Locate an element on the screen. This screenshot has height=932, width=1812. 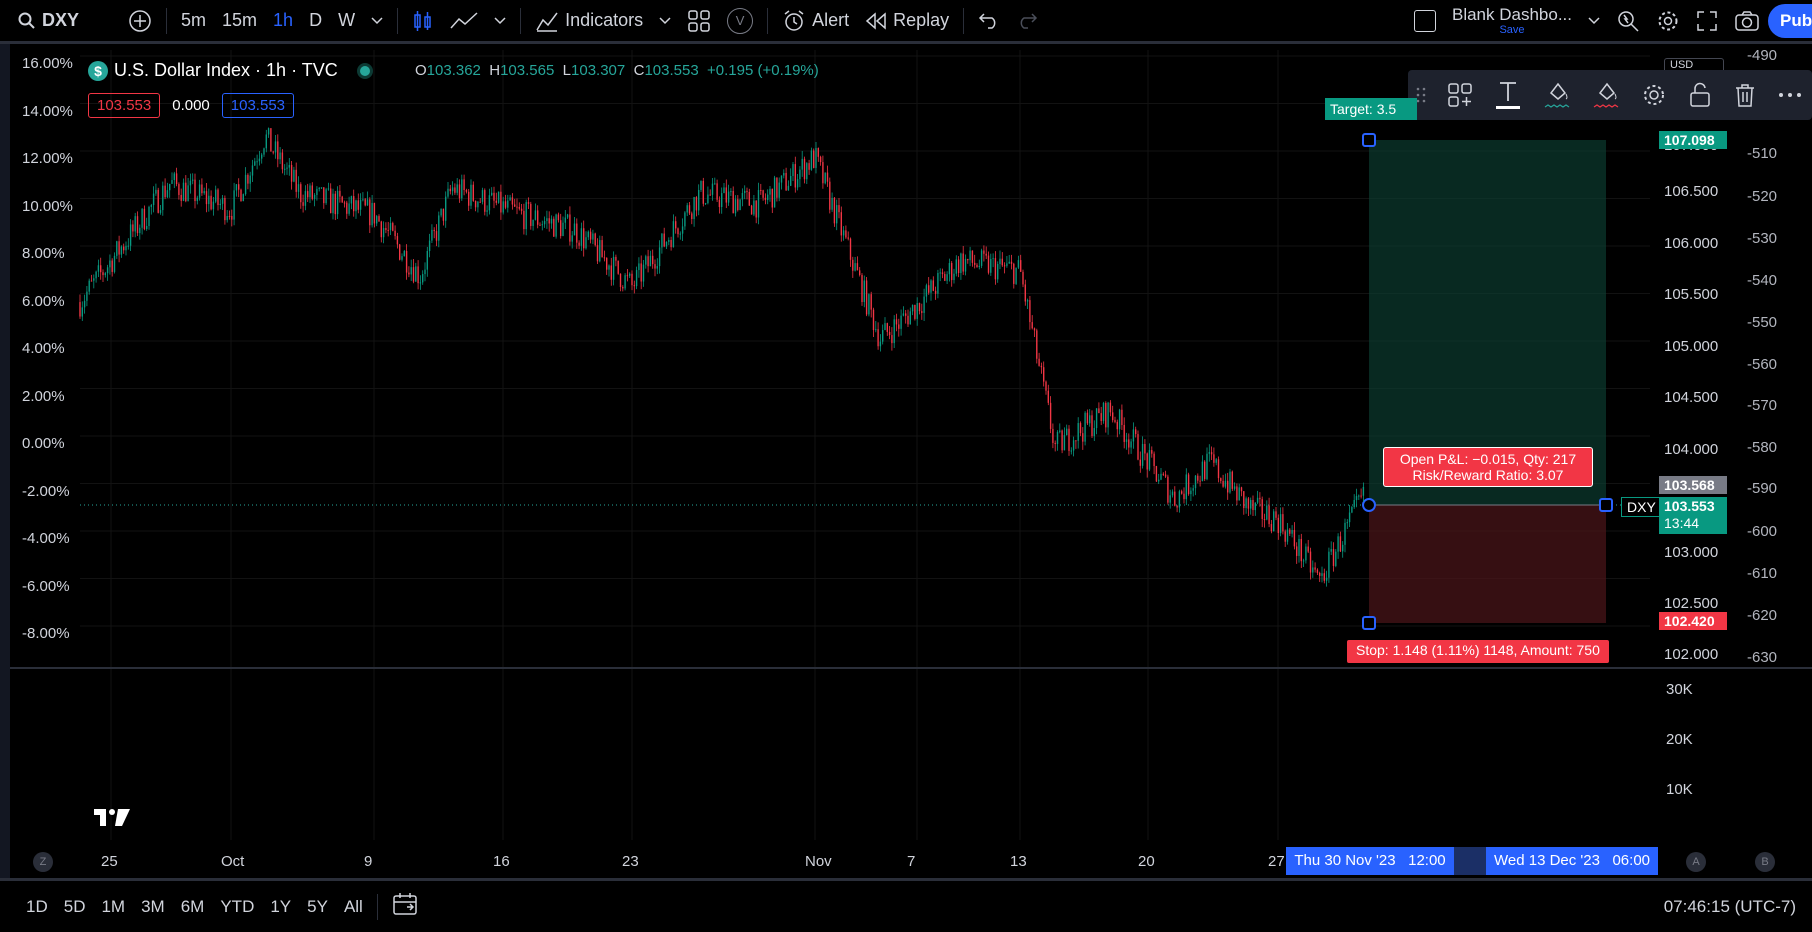
interval-15m: 15m is located at coordinates (240, 20).